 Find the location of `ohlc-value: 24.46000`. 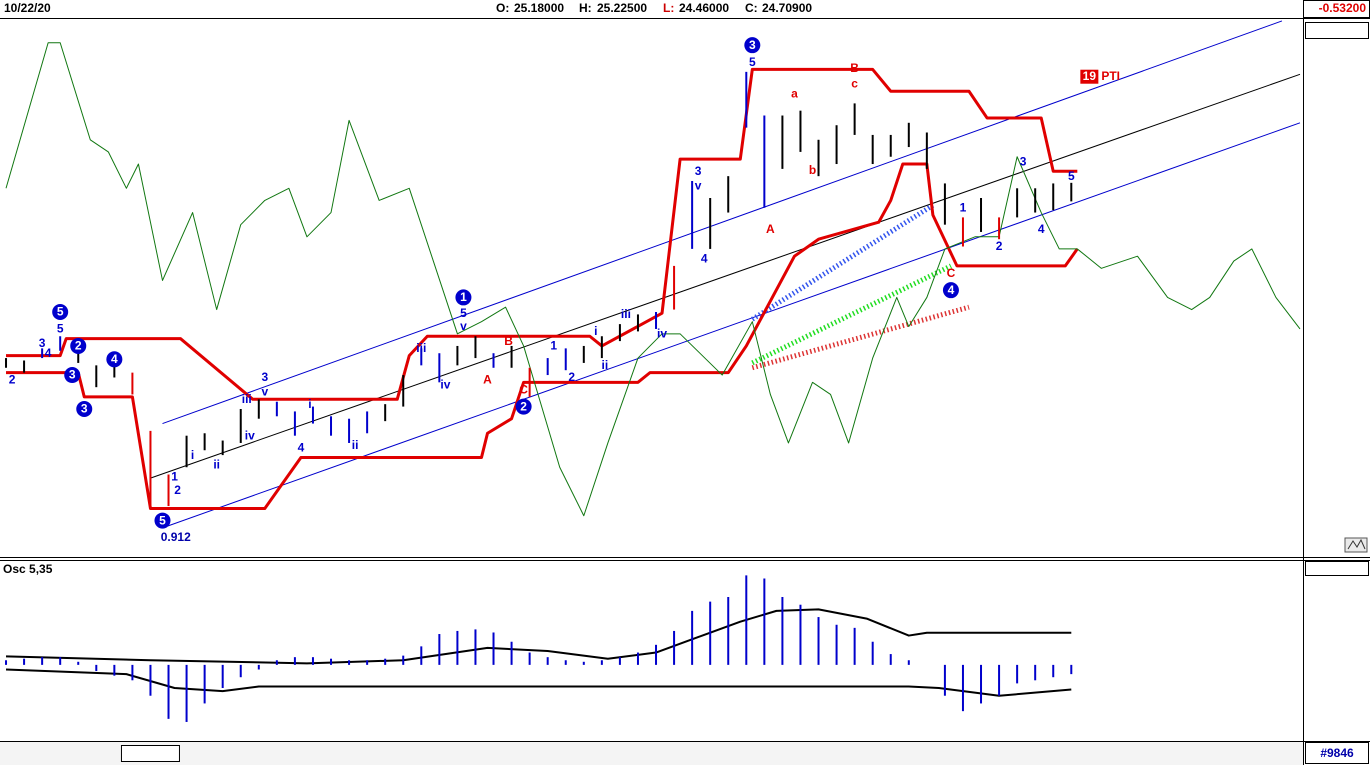

ohlc-value: 24.46000 is located at coordinates (704, 8).